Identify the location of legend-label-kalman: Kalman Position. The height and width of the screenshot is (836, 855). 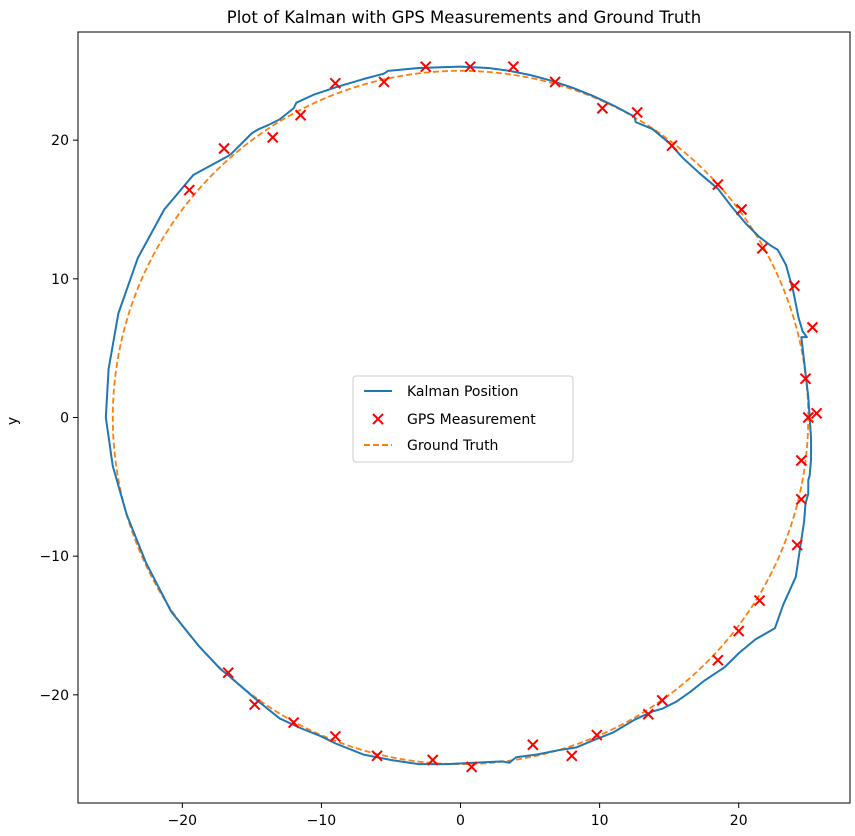
(462, 392).